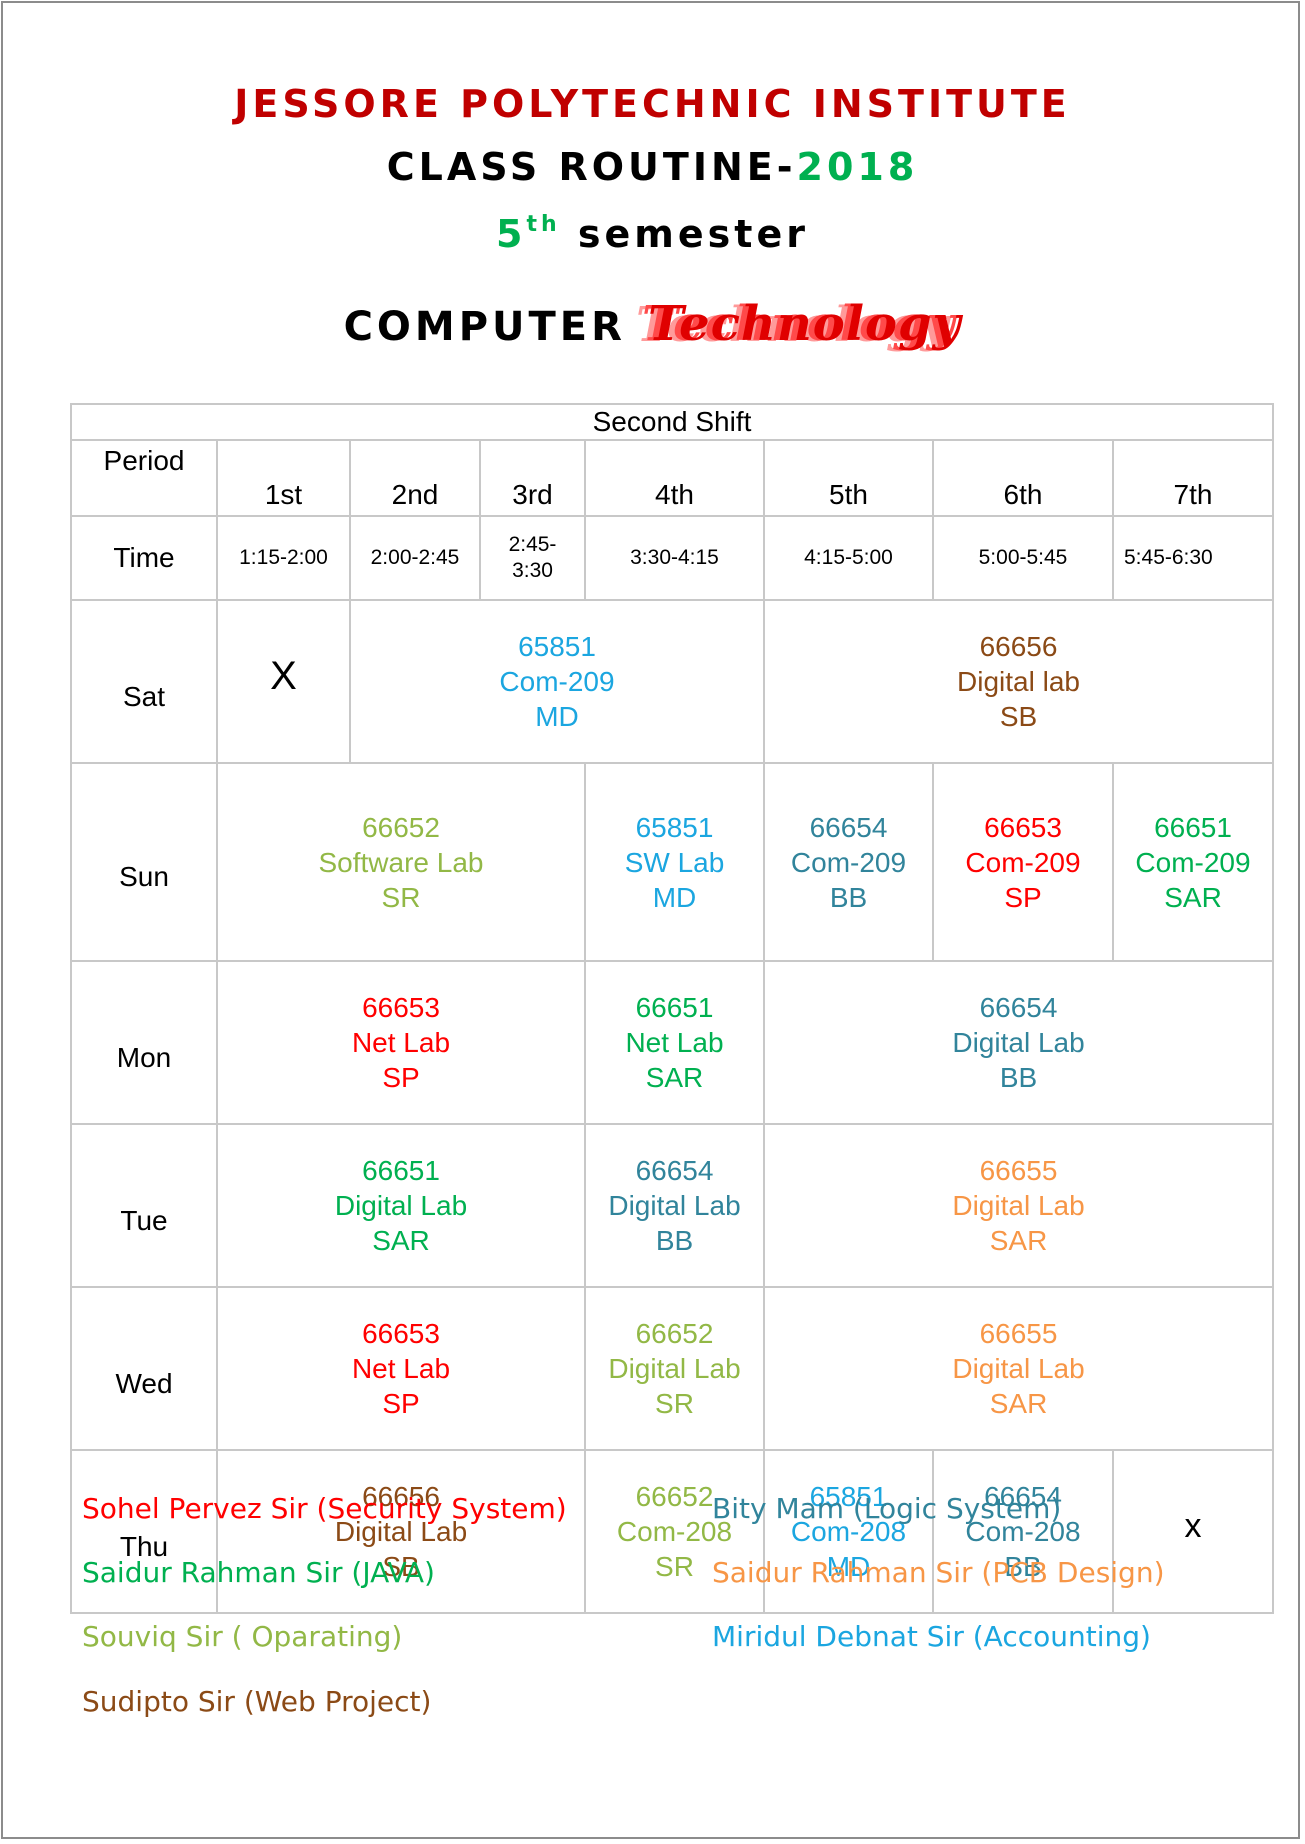 This screenshot has width=1305, height=1844. Describe the element at coordinates (543, 225) in the screenshot. I see `semester-suffix: th` at that location.